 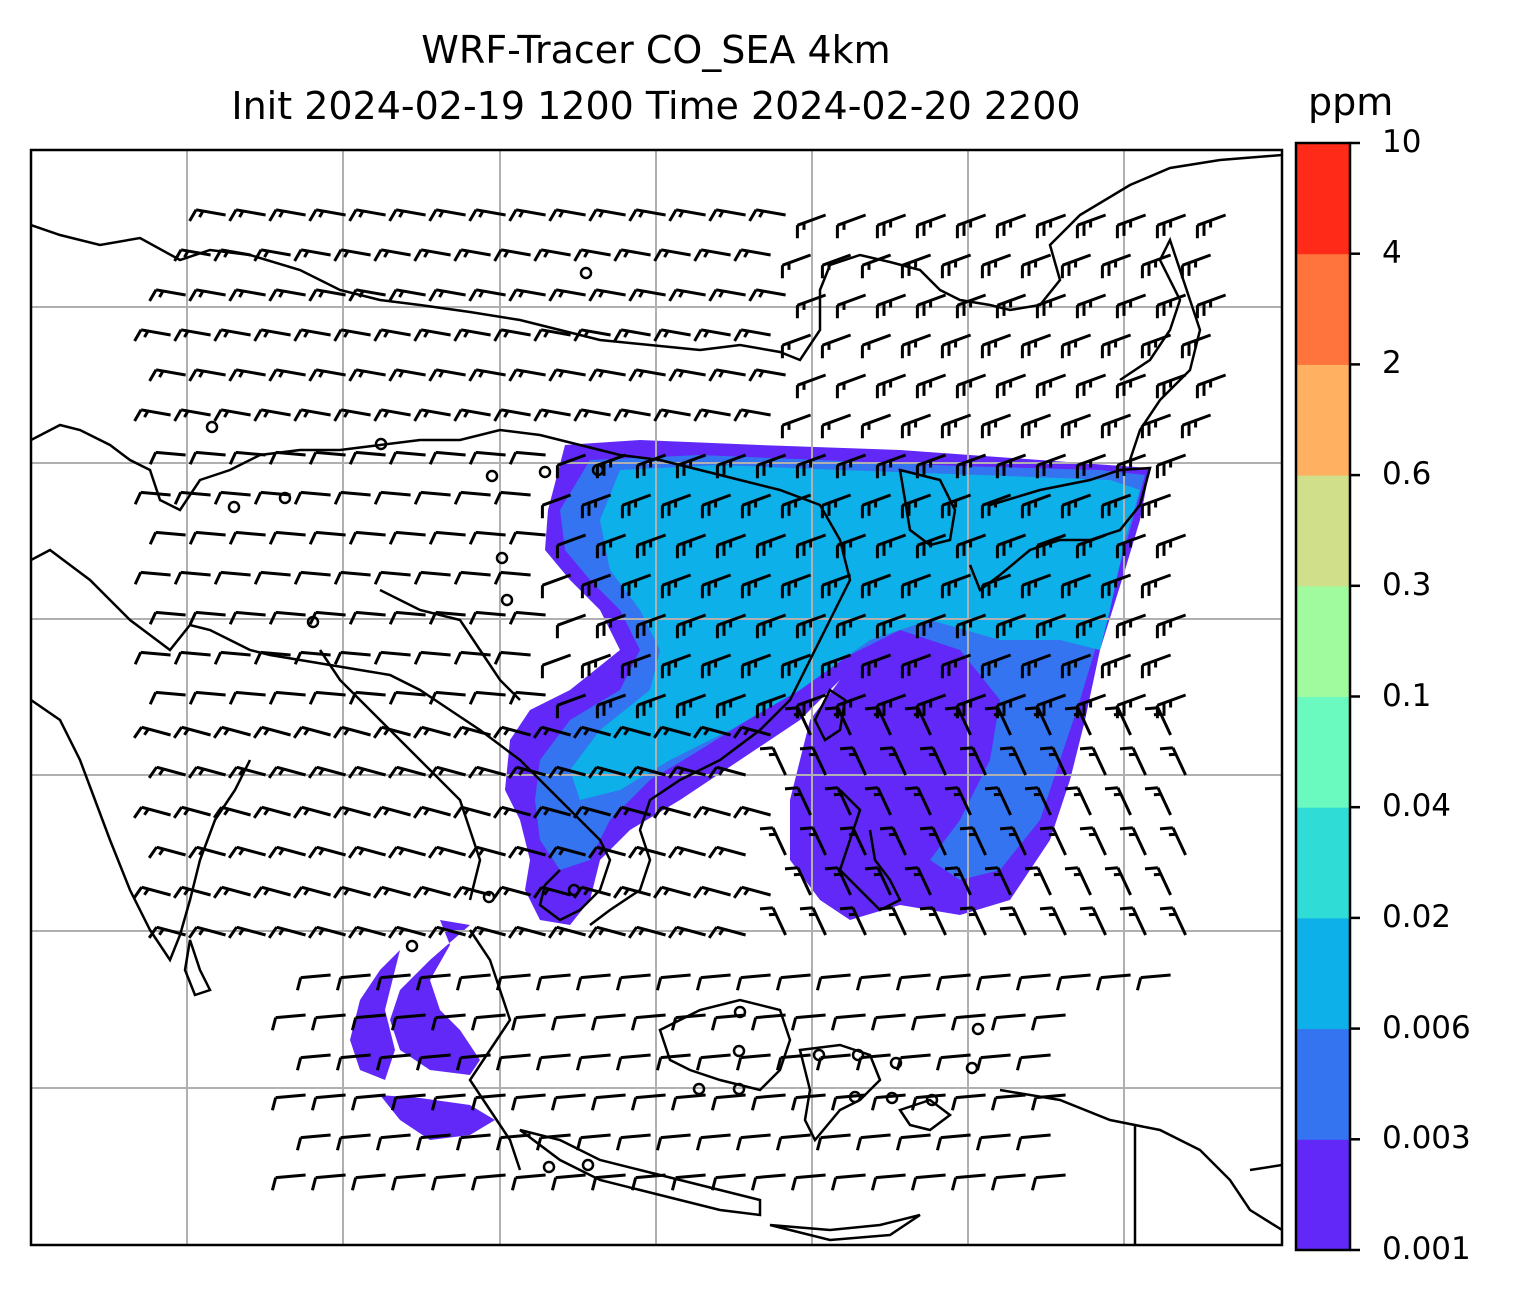 What do you see at coordinates (1426, 1249) in the screenshot?
I see `colorbar-tick-label: 0.001` at bounding box center [1426, 1249].